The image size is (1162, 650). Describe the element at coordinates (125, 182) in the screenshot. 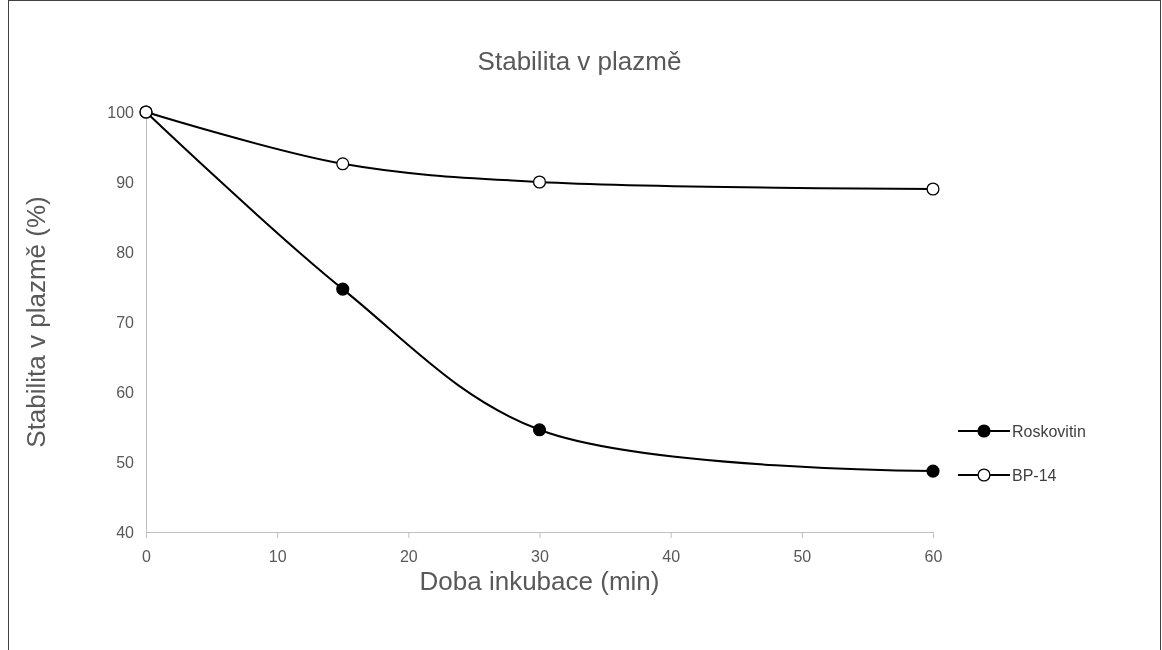

I see `y-tick-label: 90` at that location.